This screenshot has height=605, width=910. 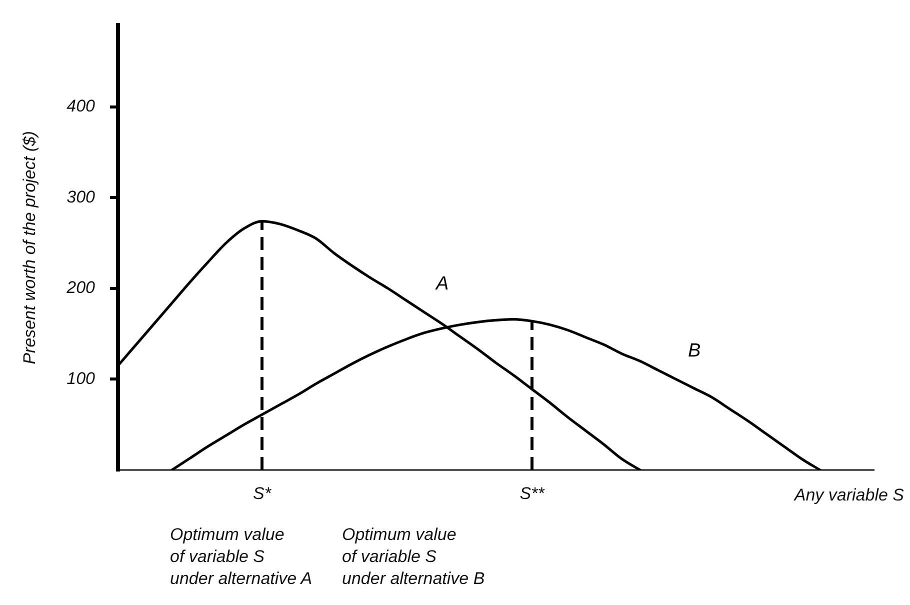 What do you see at coordinates (81, 196) in the screenshot?
I see `y-tick-label: 300` at bounding box center [81, 196].